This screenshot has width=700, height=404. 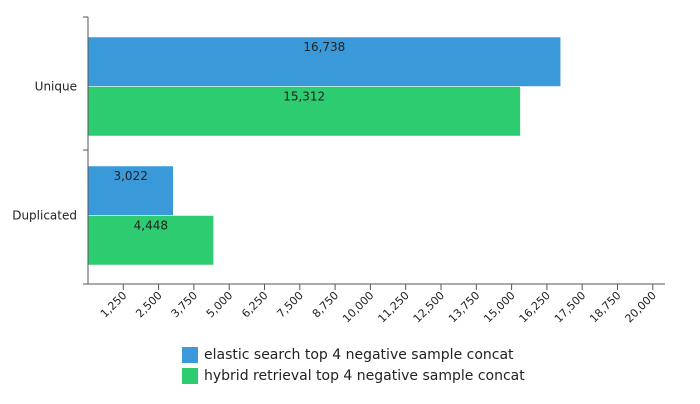 I want to click on data-label-unique-hybrid-retrieval: 15,312, so click(x=304, y=97).